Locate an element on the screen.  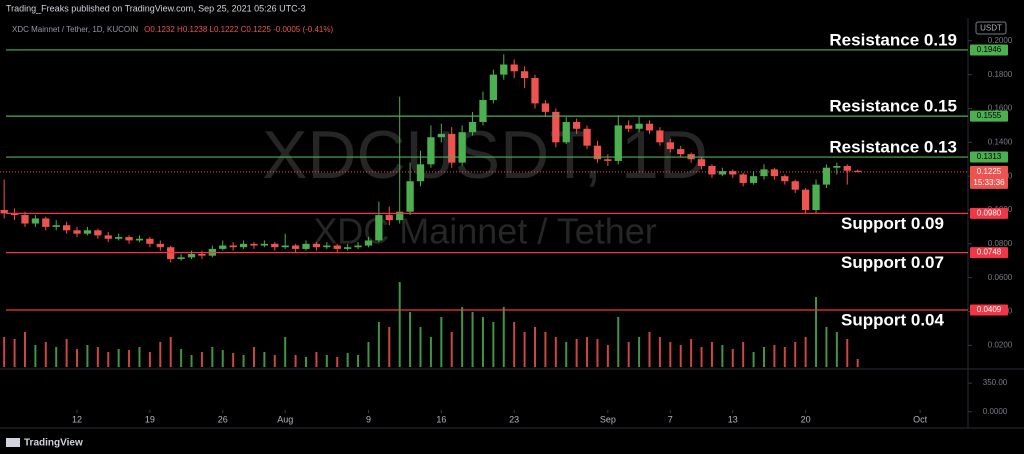
level-badge-label: 0.0980 is located at coordinates (989, 212).